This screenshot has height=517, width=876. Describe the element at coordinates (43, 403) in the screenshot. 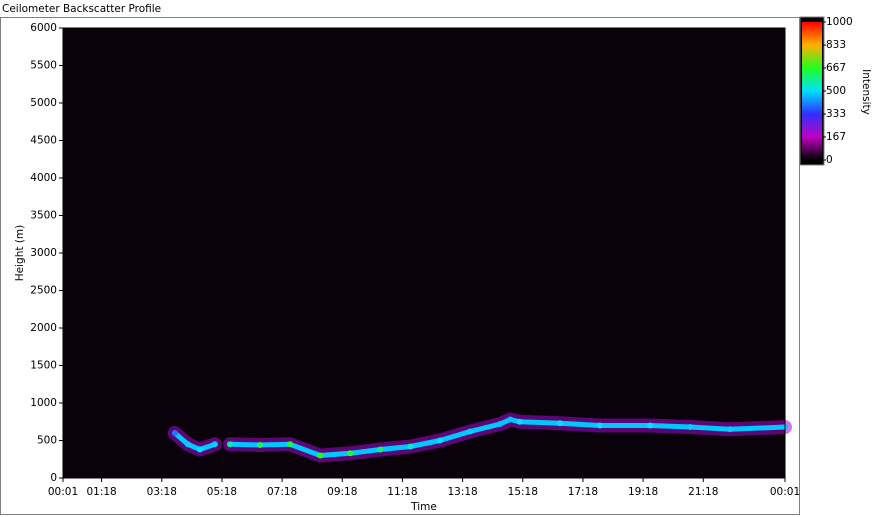

I see `y-tick-label: 1000` at that location.